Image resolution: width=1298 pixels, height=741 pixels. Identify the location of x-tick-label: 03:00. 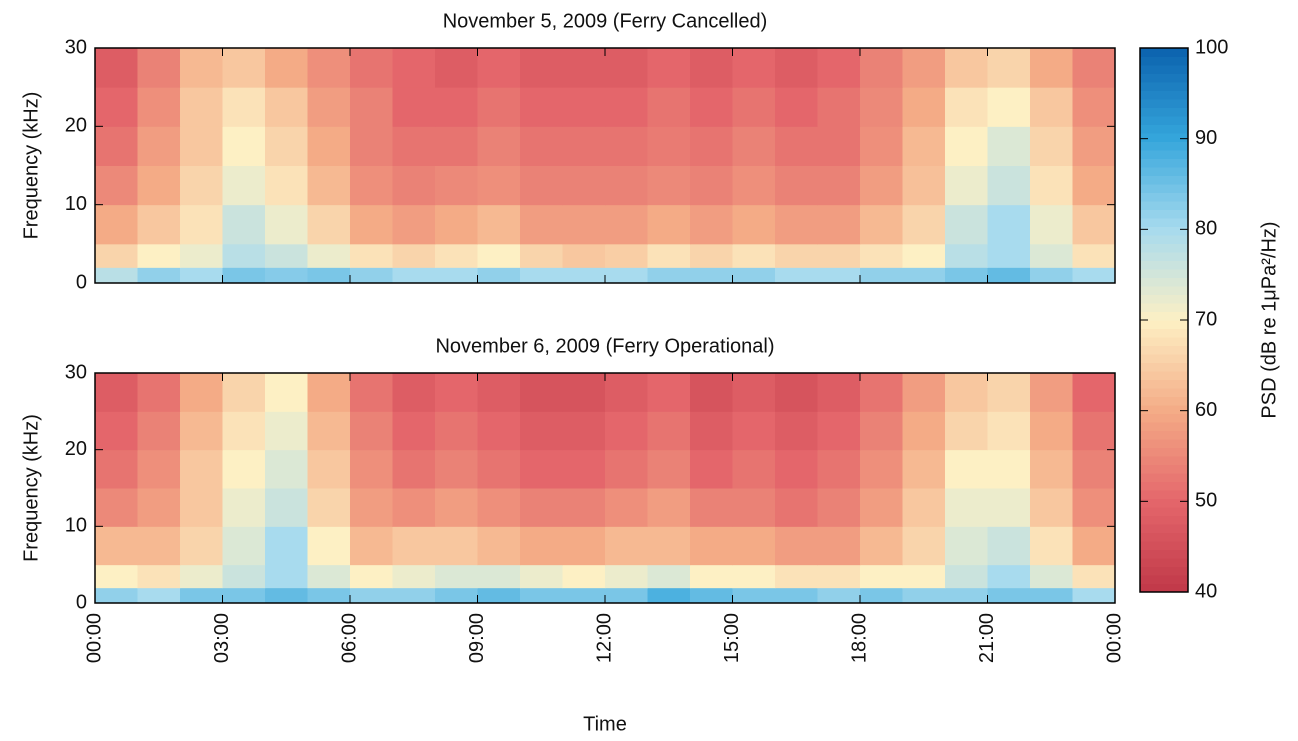
(222, 638).